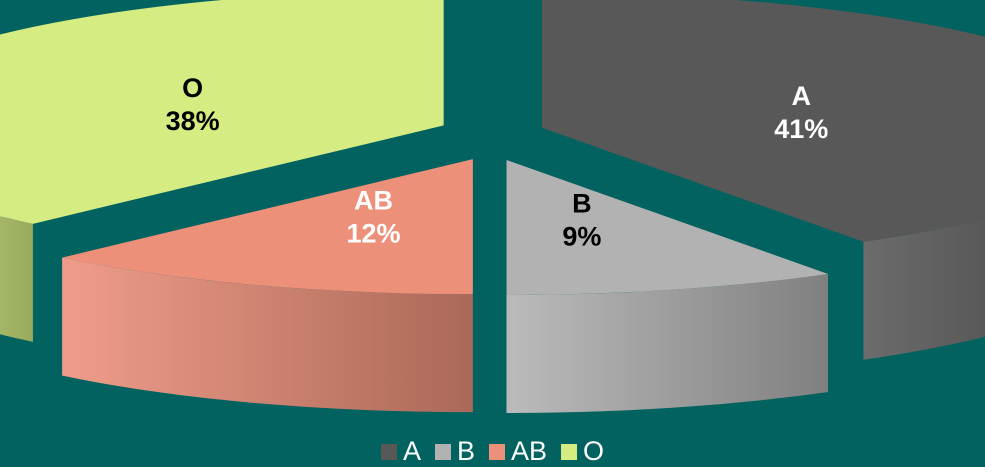 This screenshot has width=985, height=467. Describe the element at coordinates (454, 451) in the screenshot. I see `legend-entry-b: B` at that location.